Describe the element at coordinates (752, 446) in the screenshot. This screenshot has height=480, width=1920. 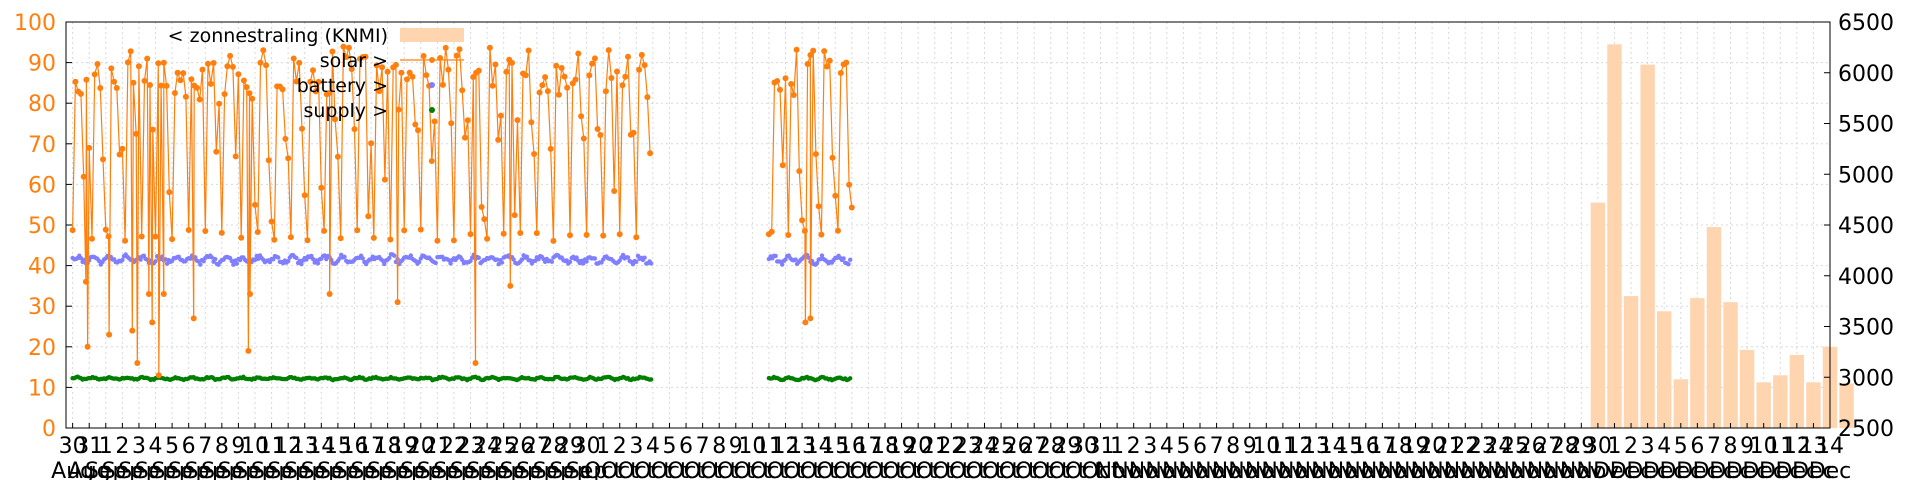
I see `x-tick-day-label: 10` at that location.